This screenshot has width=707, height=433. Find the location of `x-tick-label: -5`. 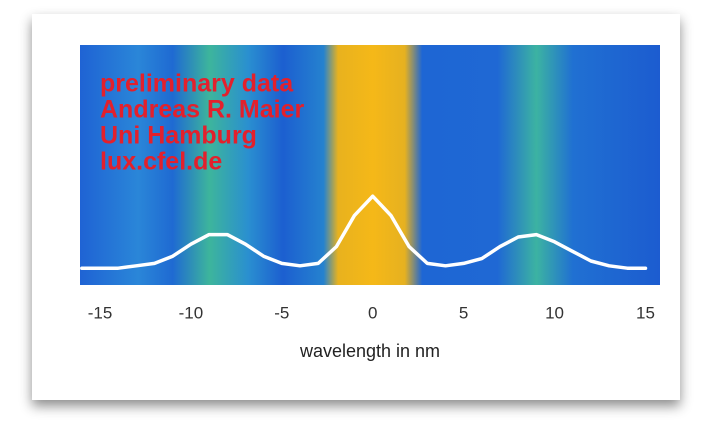

x-tick-label: -5 is located at coordinates (281, 312).